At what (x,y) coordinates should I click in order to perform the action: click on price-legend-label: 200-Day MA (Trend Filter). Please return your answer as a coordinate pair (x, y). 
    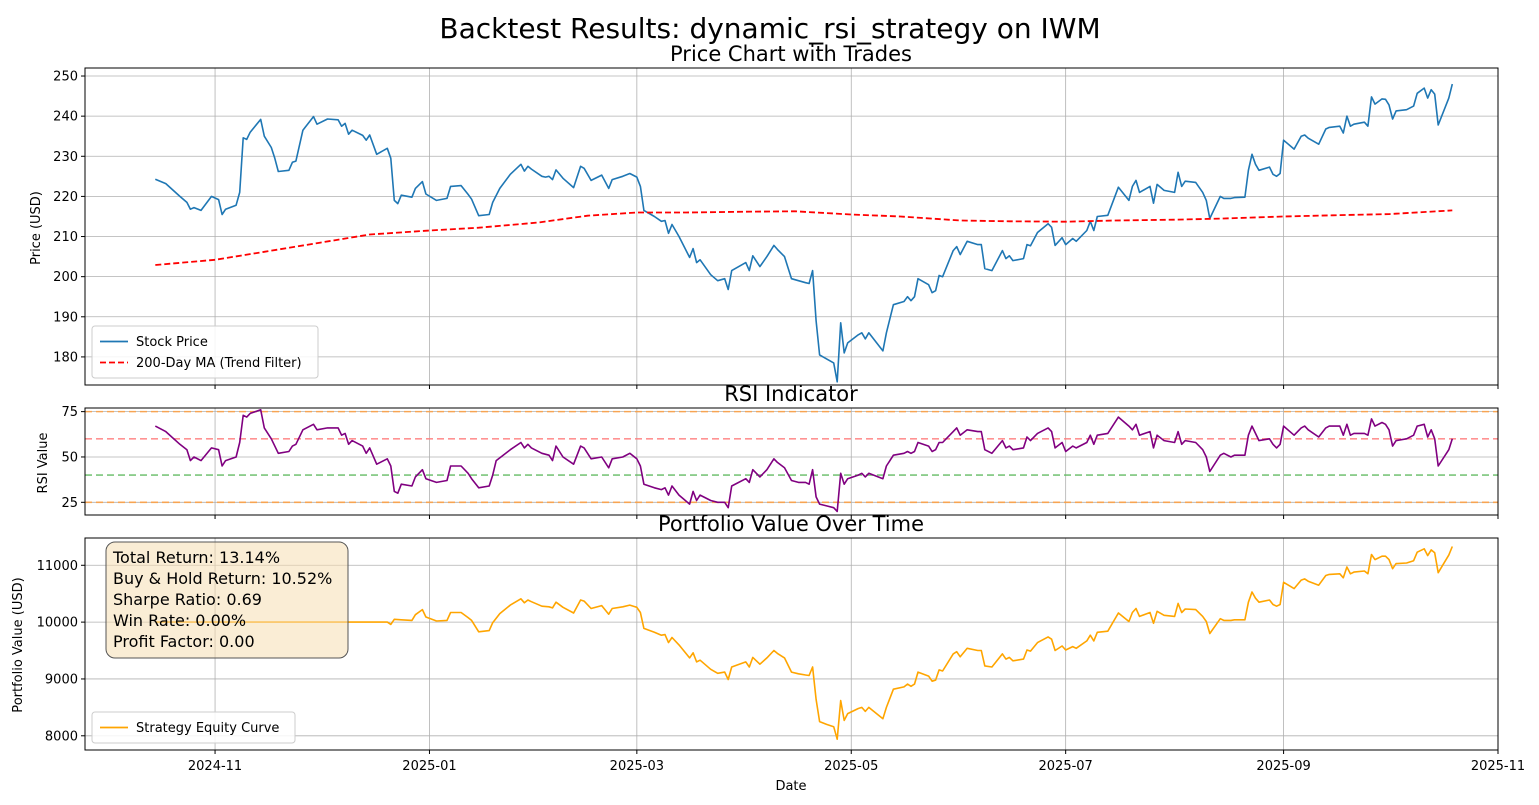
    Looking at the image, I should click on (219, 363).